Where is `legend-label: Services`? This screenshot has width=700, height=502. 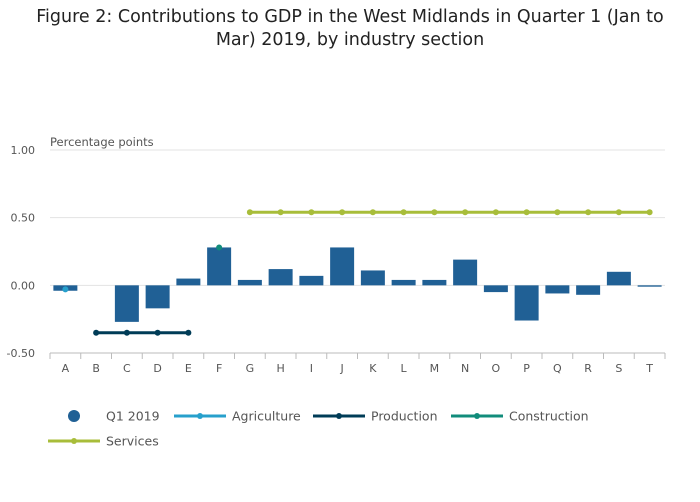
legend-label: Services is located at coordinates (132, 441).